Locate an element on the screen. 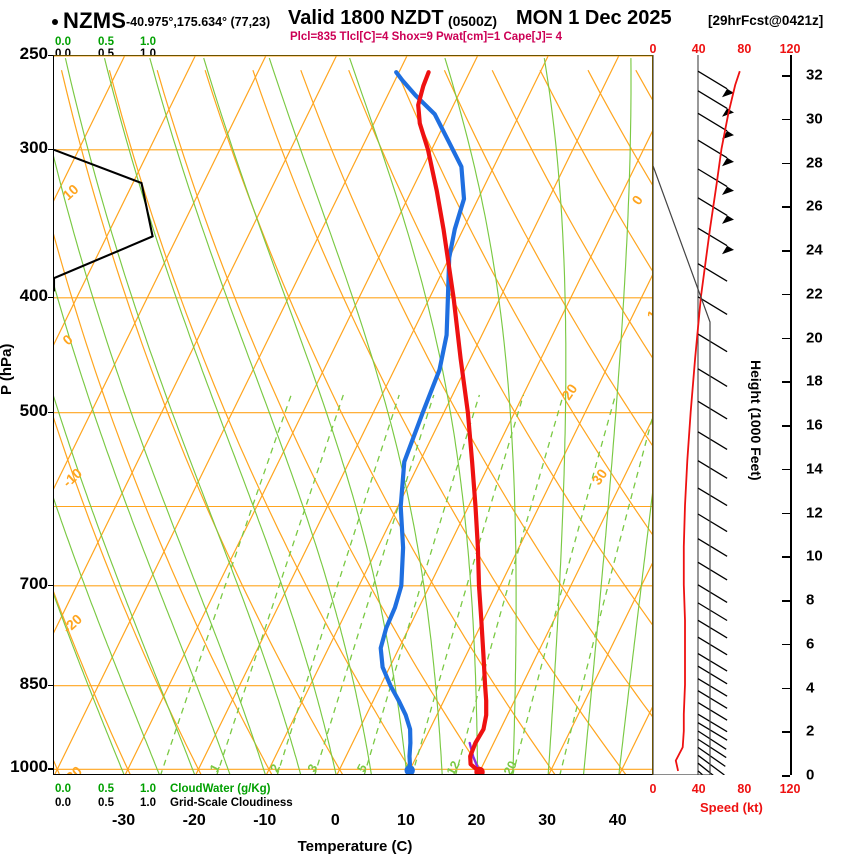 Image resolution: width=850 pixels, height=860 pixels. pressure-label: 500 is located at coordinates (33, 410).